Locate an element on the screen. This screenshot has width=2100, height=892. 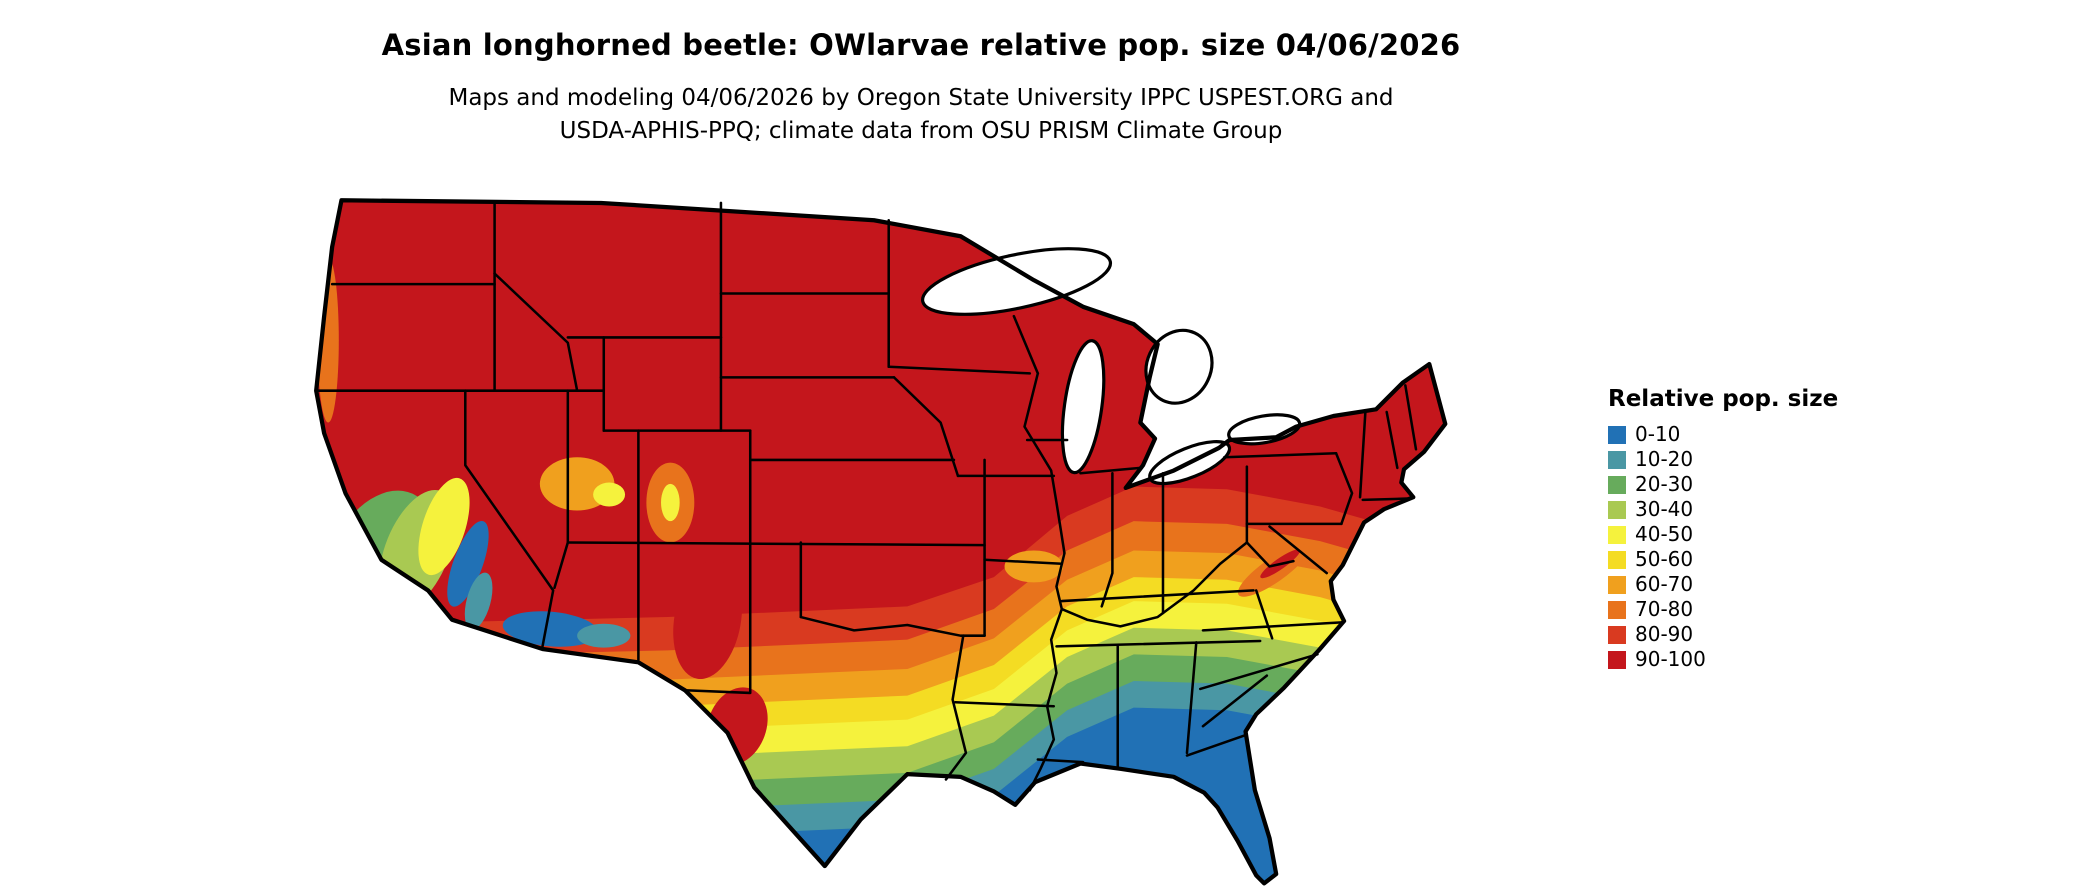
legend-label: 90-100 is located at coordinates (1670, 659).